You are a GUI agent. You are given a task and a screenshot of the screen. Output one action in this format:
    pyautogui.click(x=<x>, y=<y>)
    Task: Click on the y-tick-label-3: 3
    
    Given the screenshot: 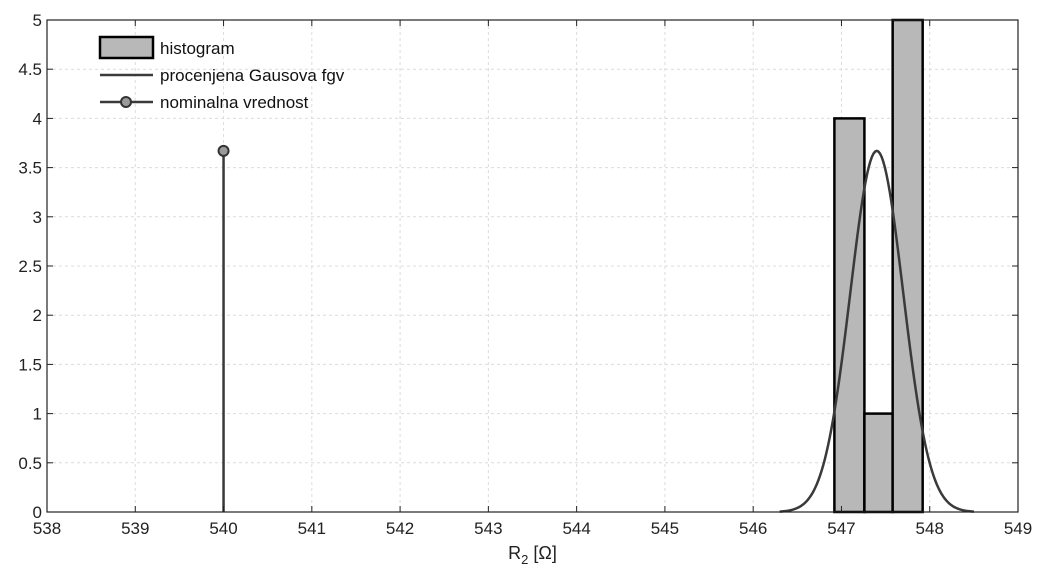 What is the action you would take?
    pyautogui.click(x=37, y=217)
    